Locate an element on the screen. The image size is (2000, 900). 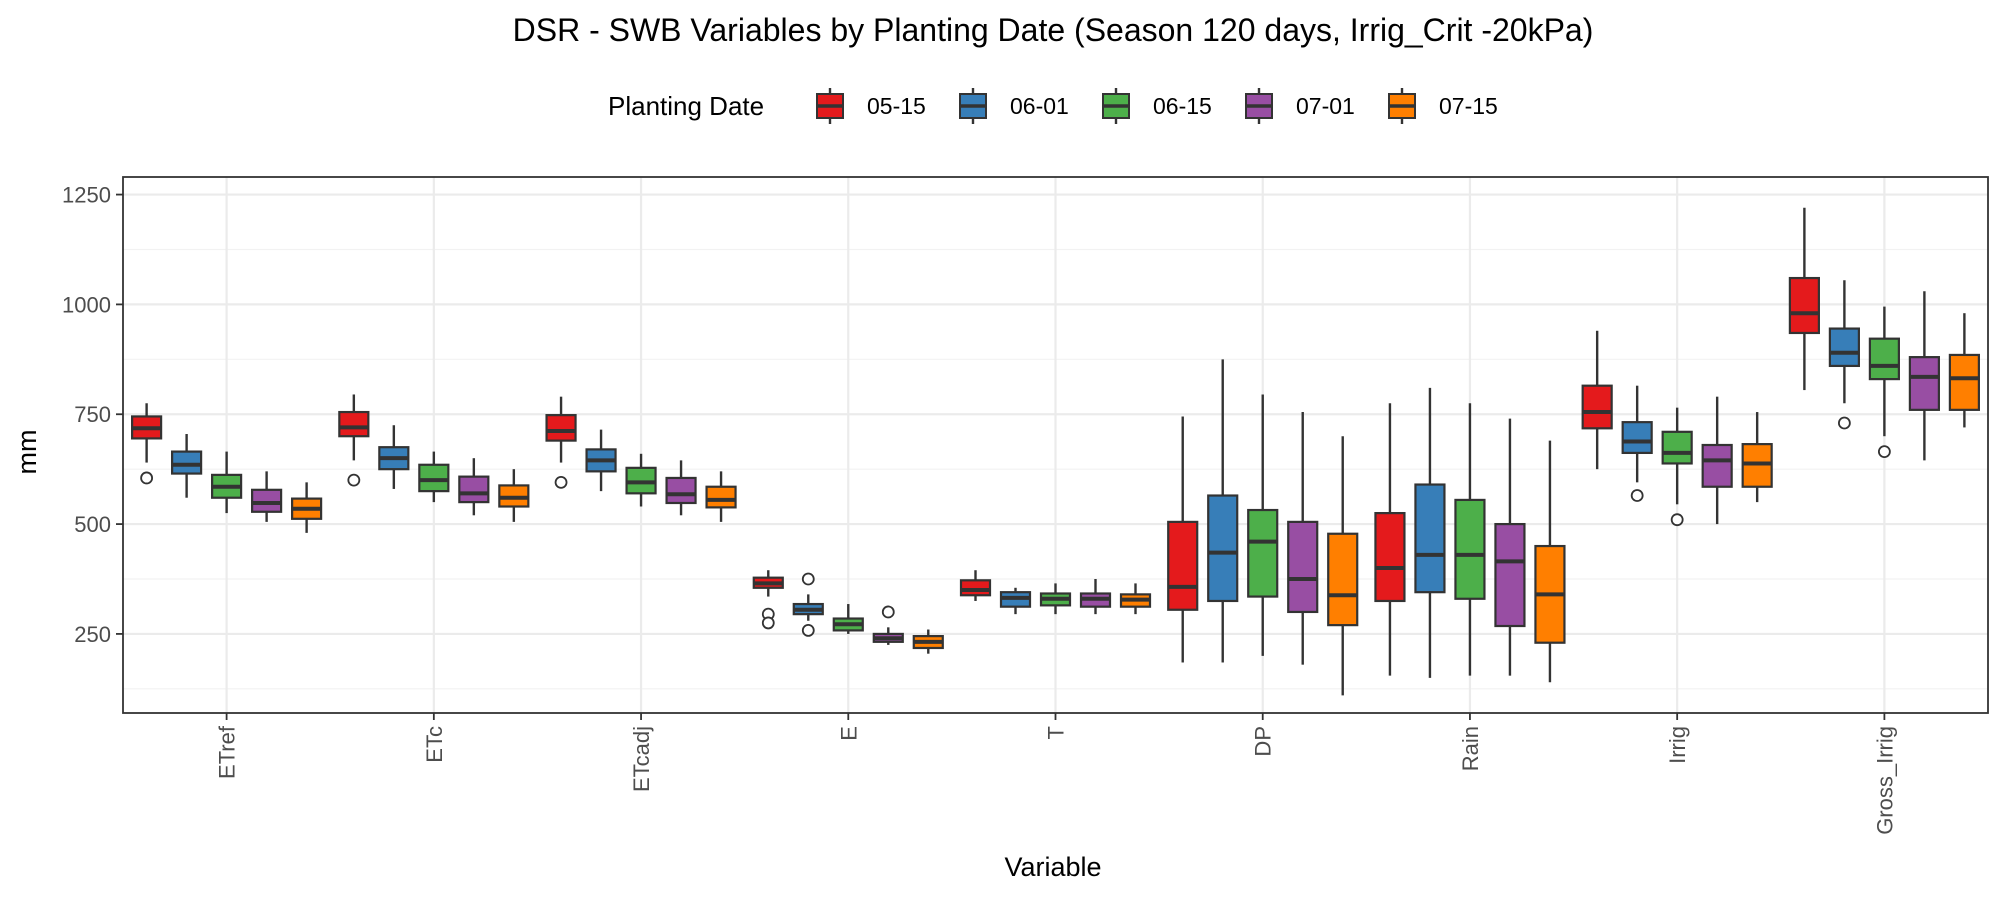
box-07-01-Irrig is located at coordinates (1717, 460).